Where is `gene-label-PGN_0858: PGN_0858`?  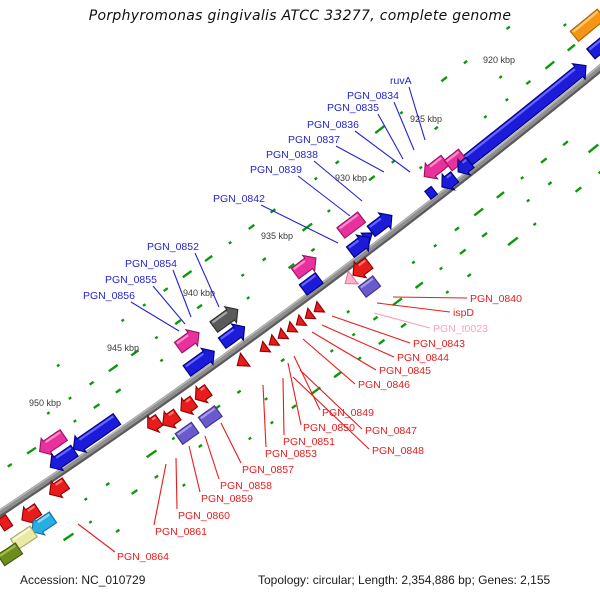
gene-label-PGN_0858: PGN_0858 is located at coordinates (246, 486).